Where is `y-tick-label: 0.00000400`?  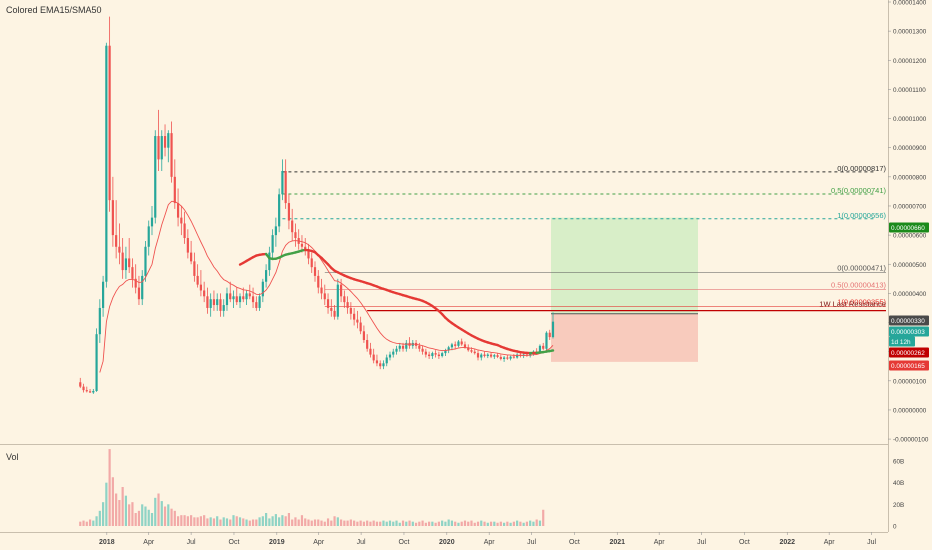 y-tick-label: 0.00000400 is located at coordinates (910, 294).